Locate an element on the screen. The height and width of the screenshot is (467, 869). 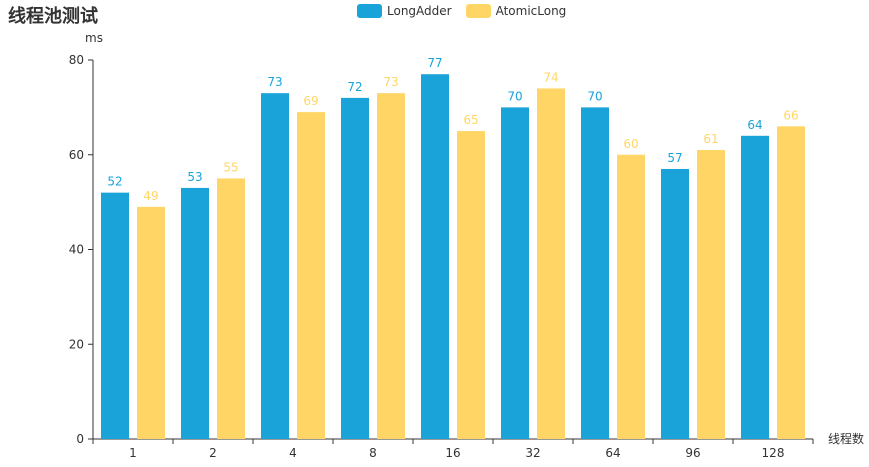
y-tick-label: 20 is located at coordinates (76, 344).